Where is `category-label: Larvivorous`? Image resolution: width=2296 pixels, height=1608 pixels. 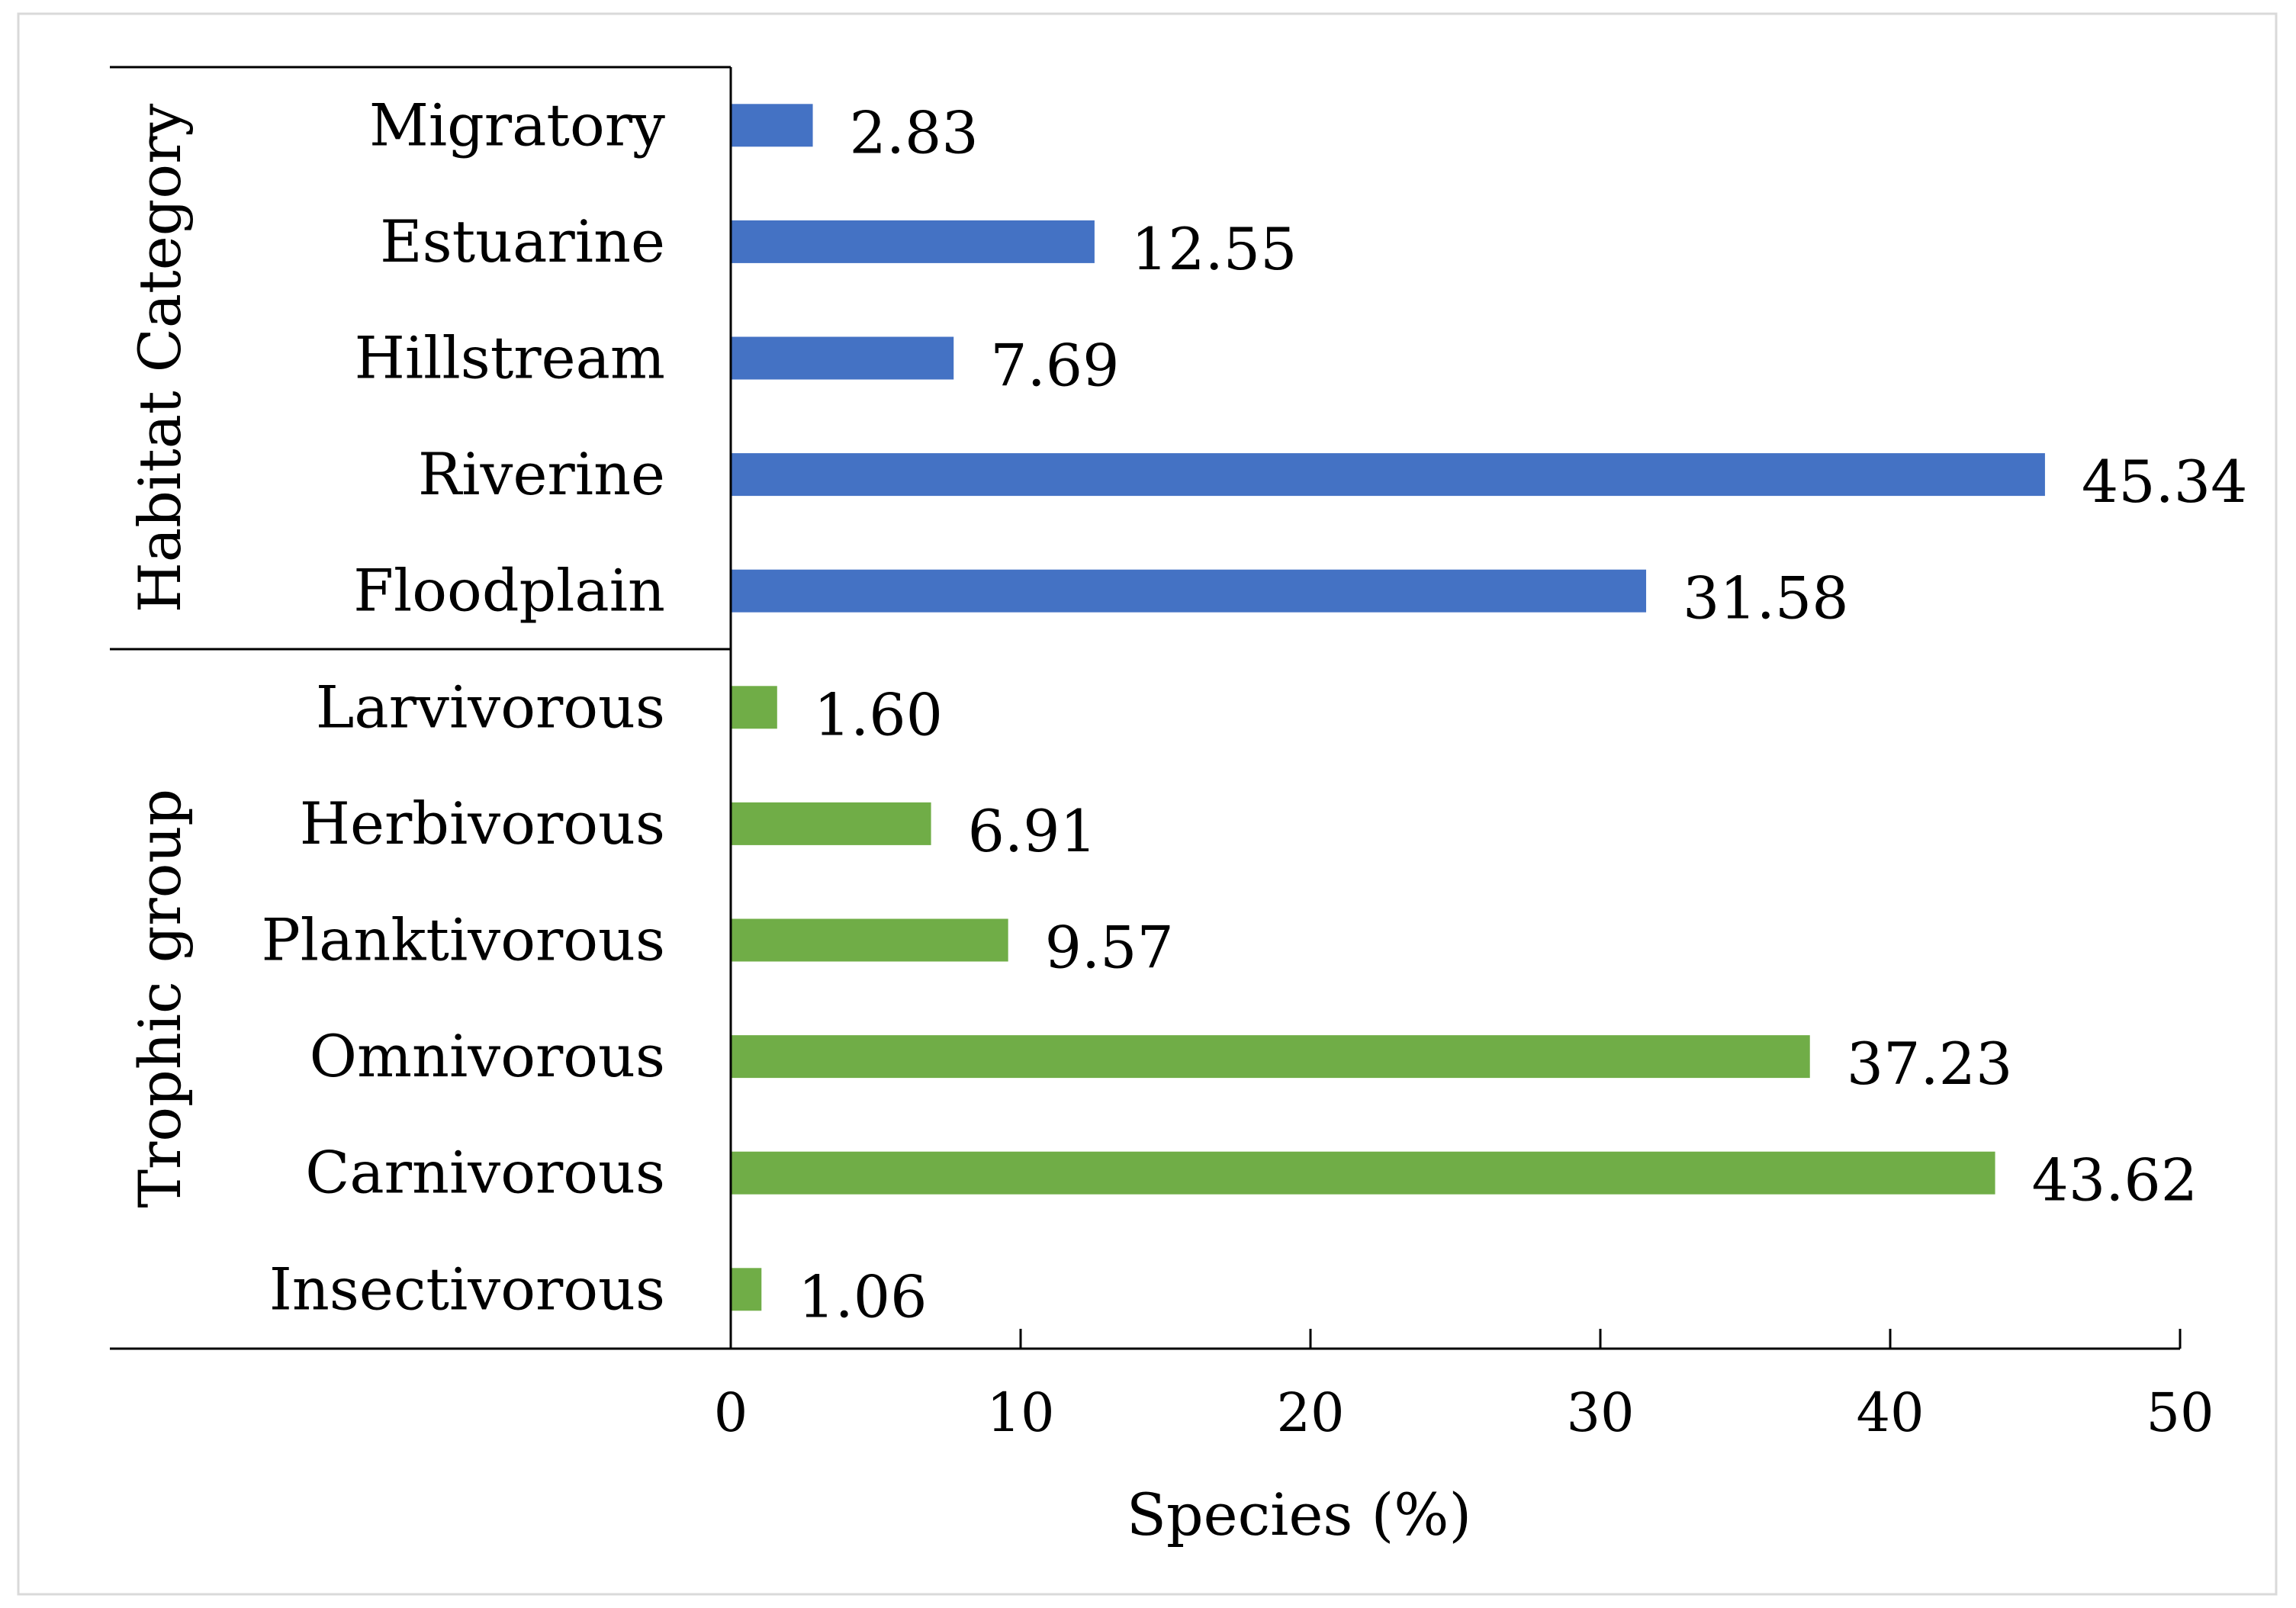
category-label: Larvivorous is located at coordinates (491, 707).